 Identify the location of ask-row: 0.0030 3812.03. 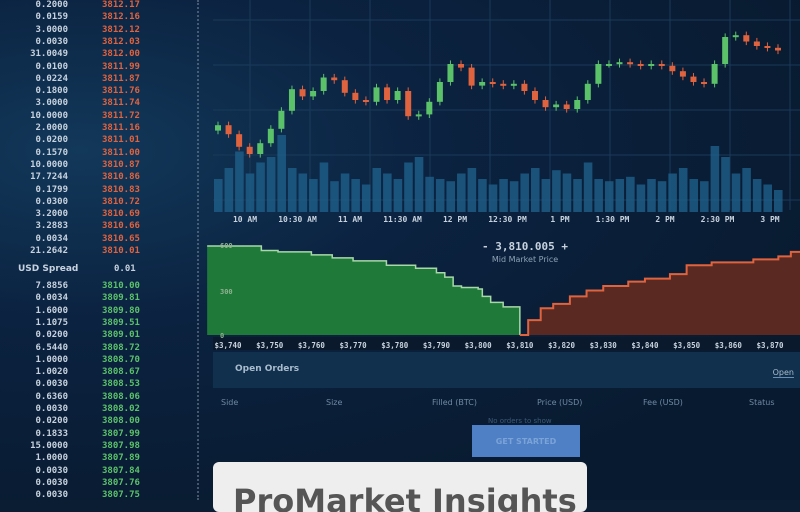
(100, 43).